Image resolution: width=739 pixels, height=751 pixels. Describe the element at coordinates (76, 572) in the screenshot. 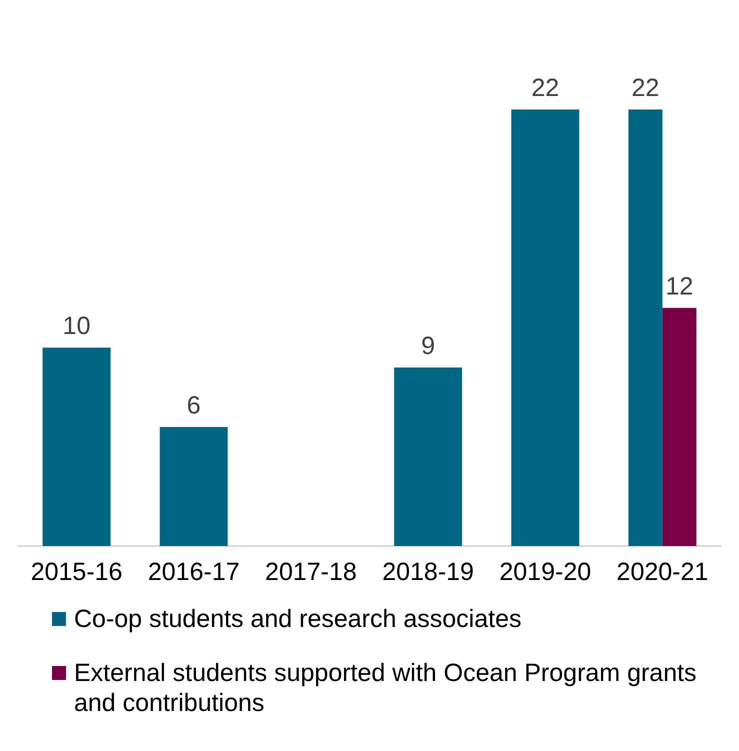

I see `x-tick-label: 2015-16` at that location.